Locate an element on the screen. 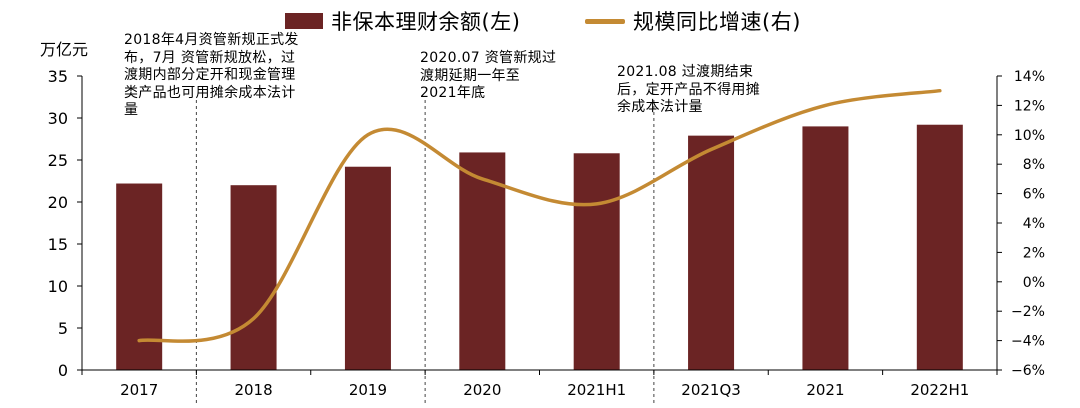  x-tick-label: 2020 is located at coordinates (482, 390).